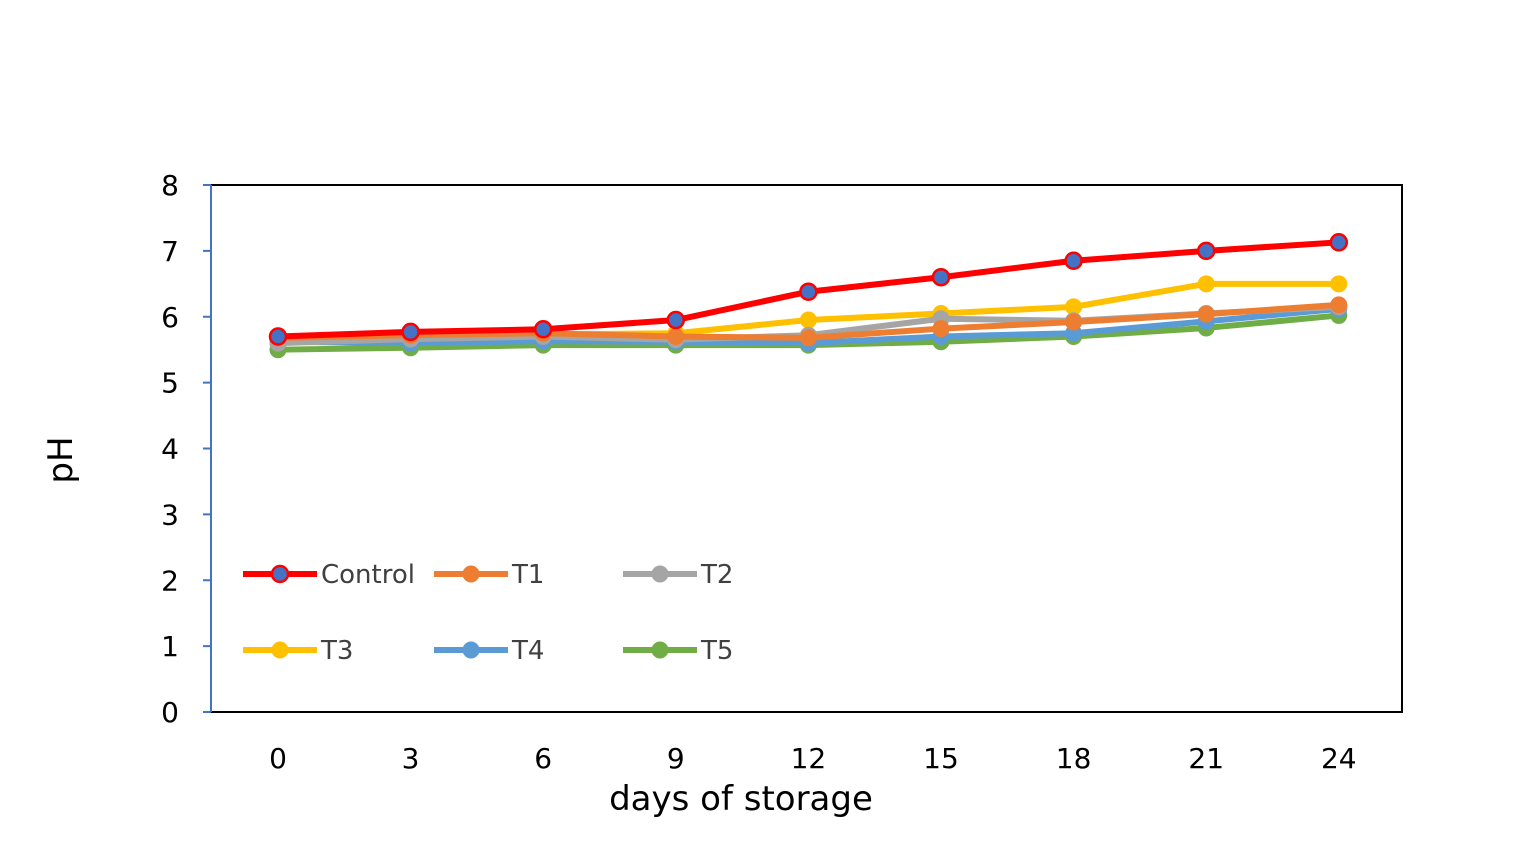 The image size is (1532, 855). Describe the element at coordinates (741, 799) in the screenshot. I see `x-axis-title: days of storage` at that location.